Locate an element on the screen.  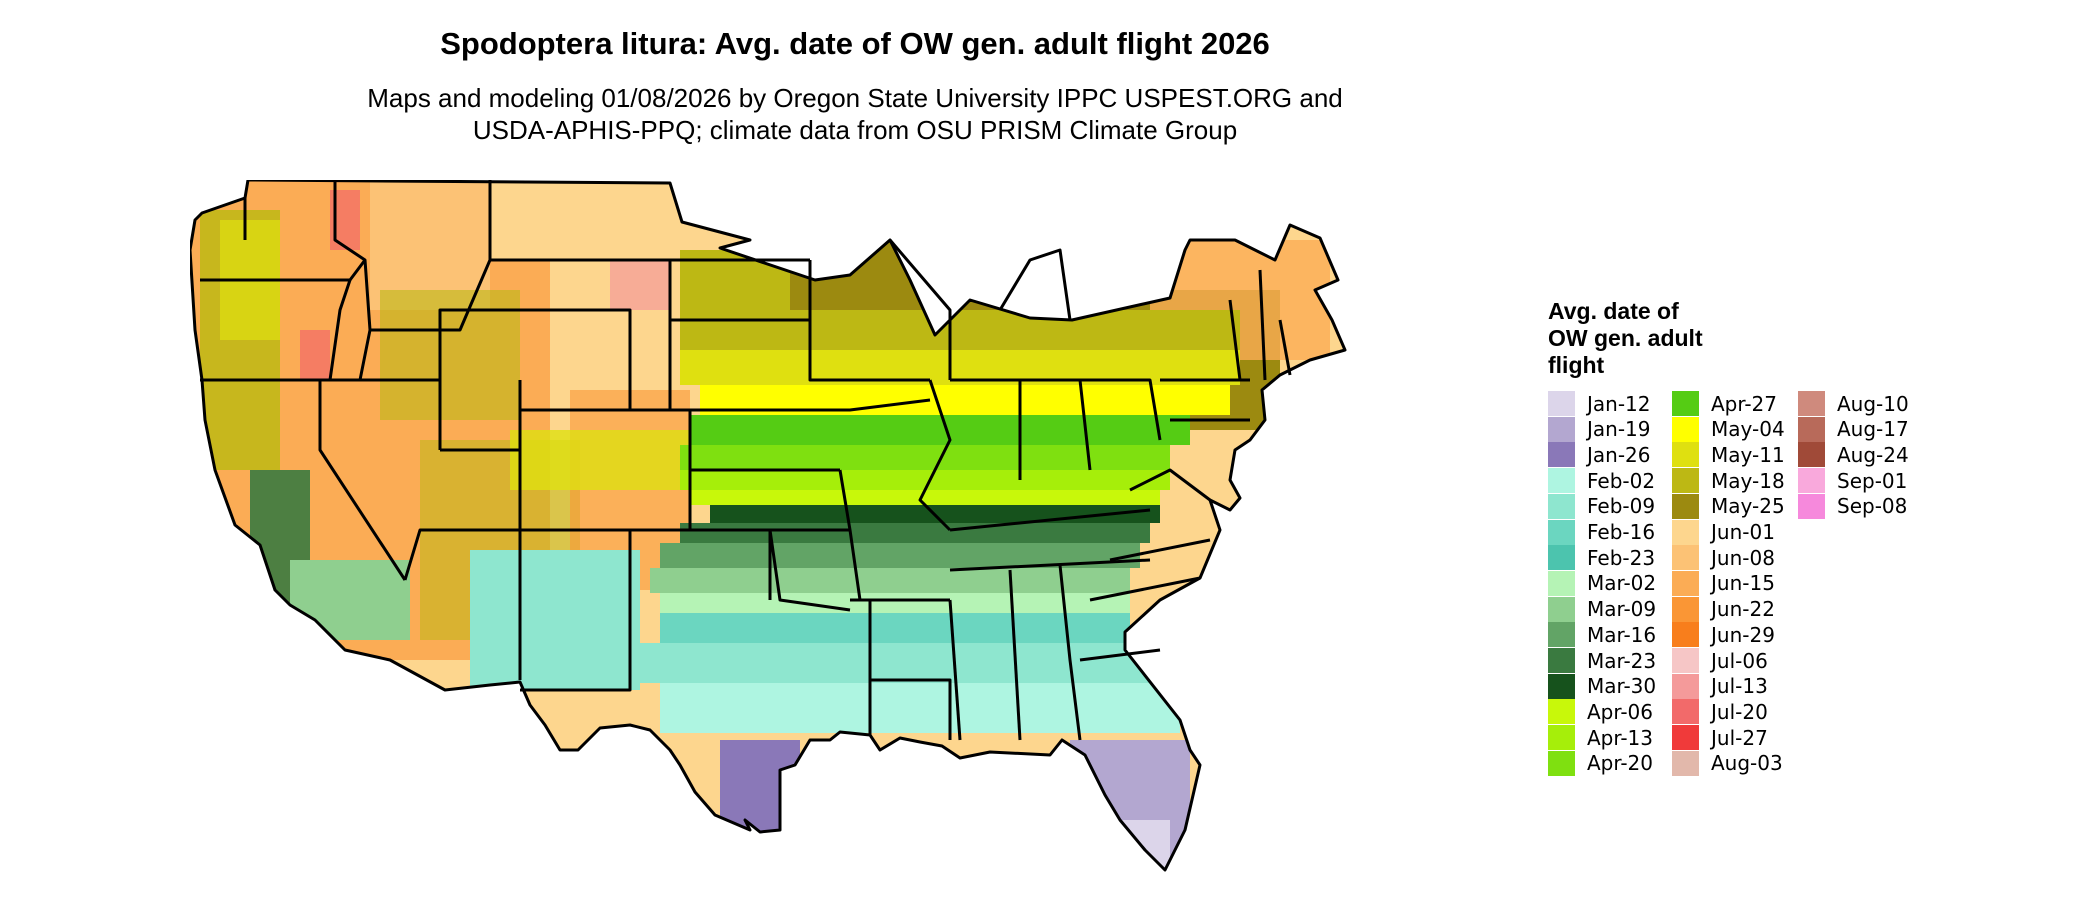
legend-label: Aug-24 is located at coordinates (1873, 454).